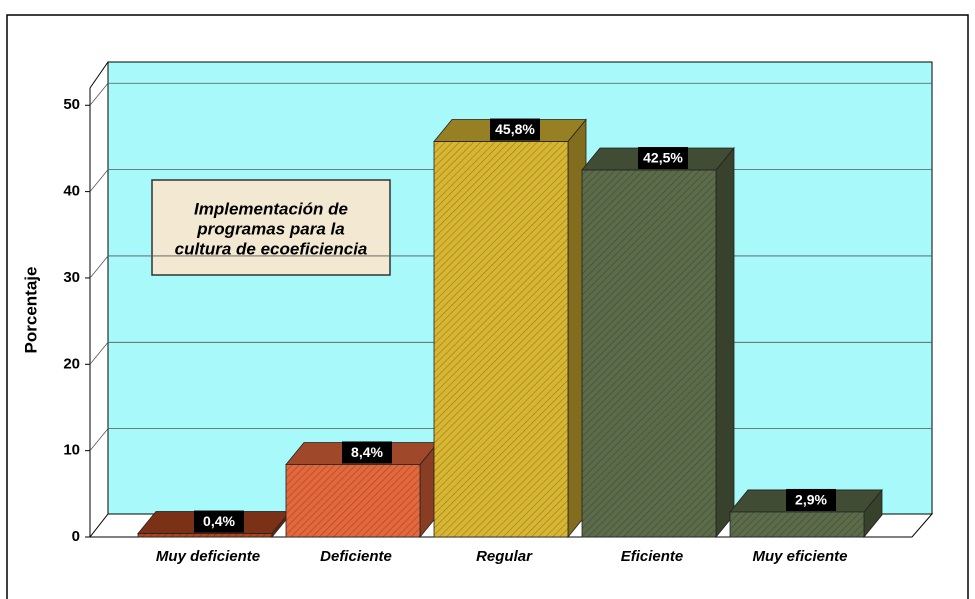  Describe the element at coordinates (725, 342) in the screenshot. I see `bar-side` at that location.